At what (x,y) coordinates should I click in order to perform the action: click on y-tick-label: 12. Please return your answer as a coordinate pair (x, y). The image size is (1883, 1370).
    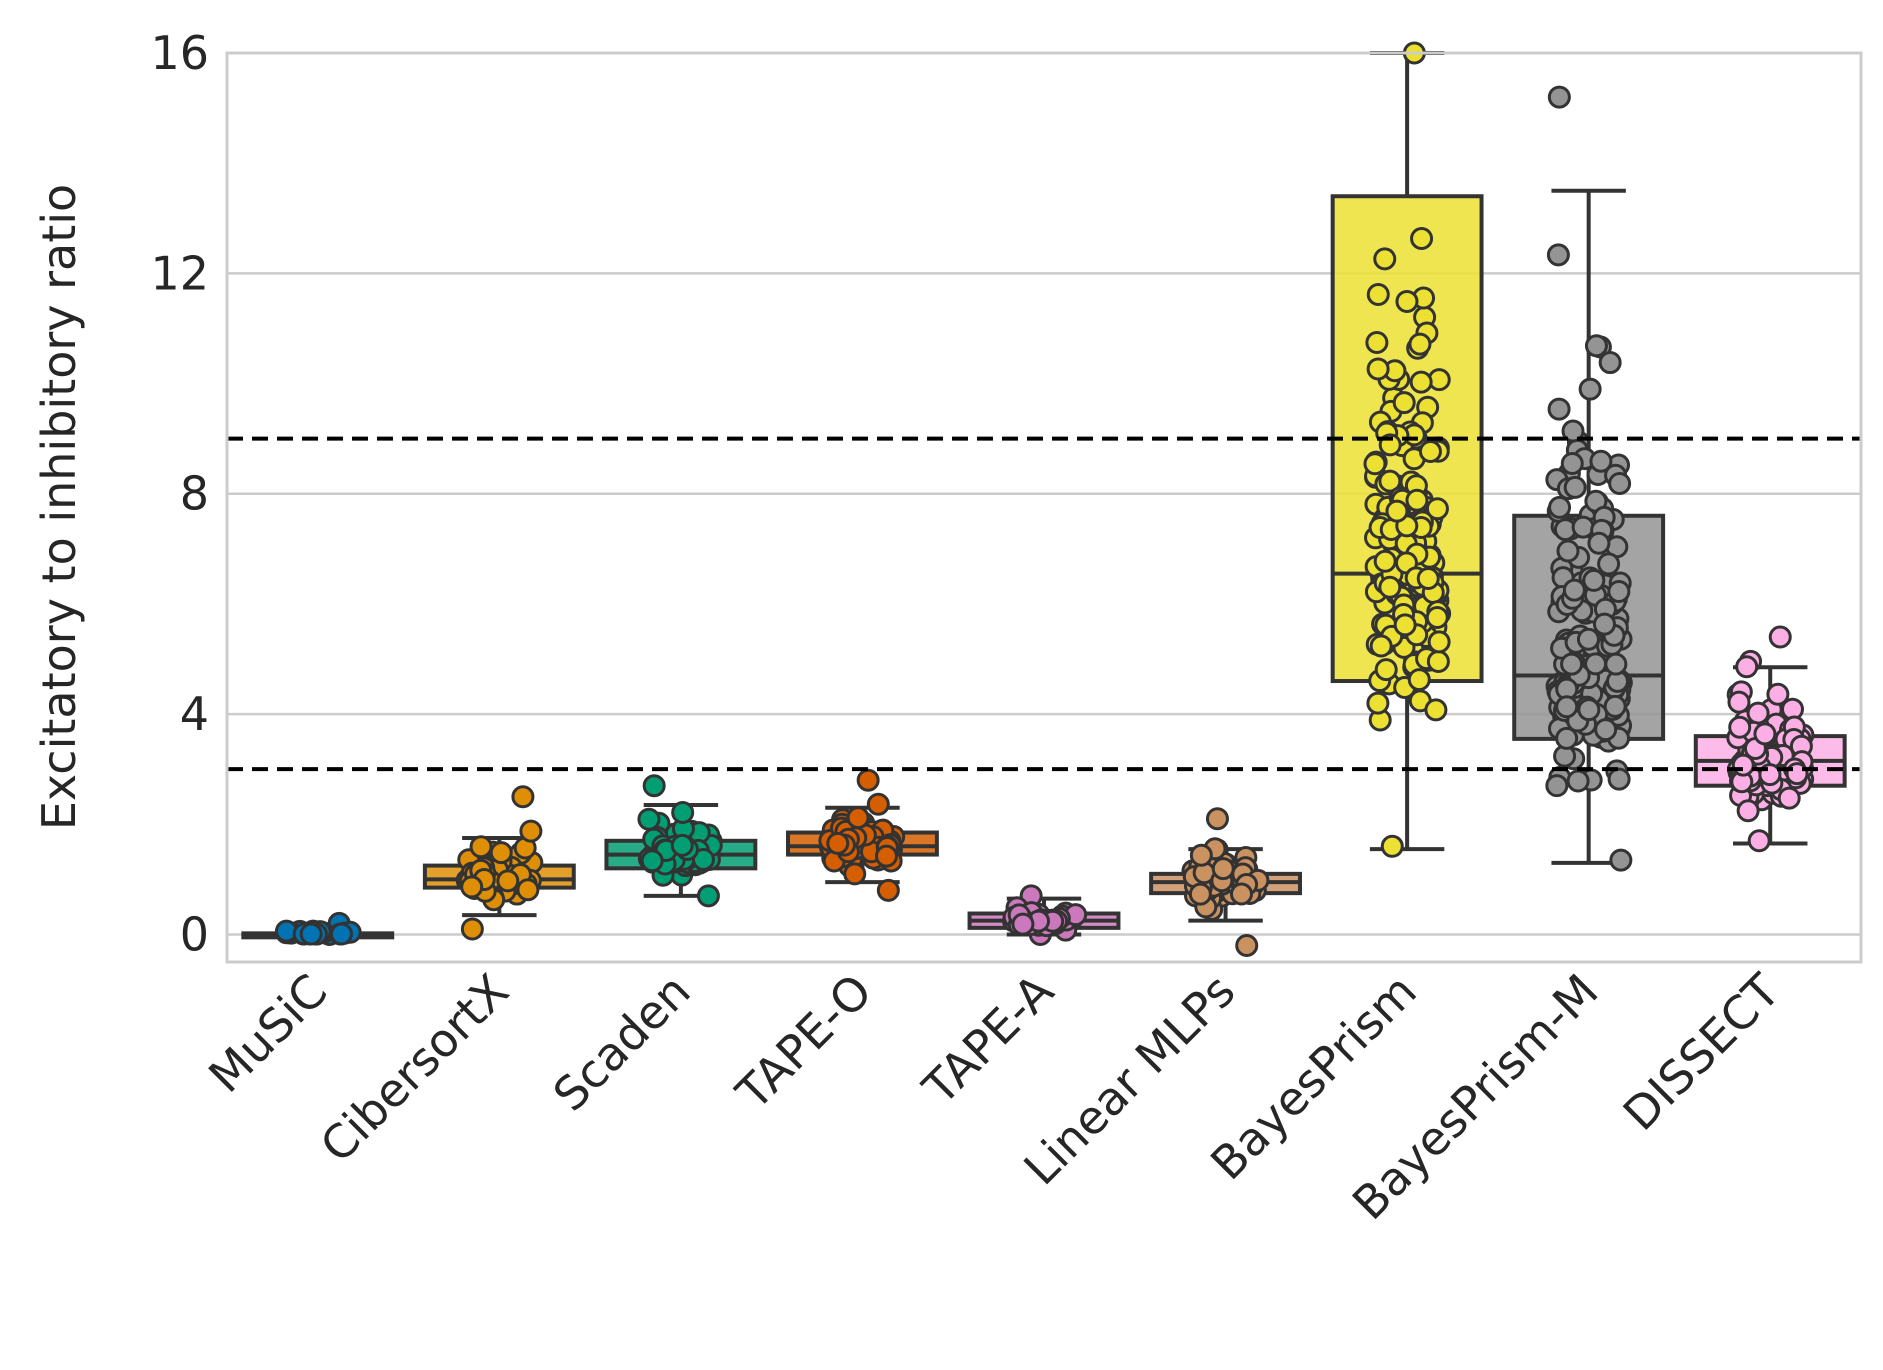
    Looking at the image, I should click on (179, 273).